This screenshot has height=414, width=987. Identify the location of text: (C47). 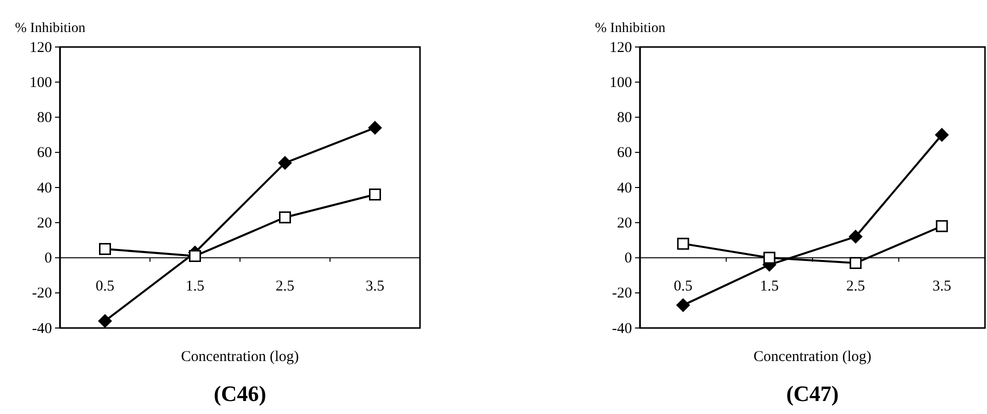
(812, 393).